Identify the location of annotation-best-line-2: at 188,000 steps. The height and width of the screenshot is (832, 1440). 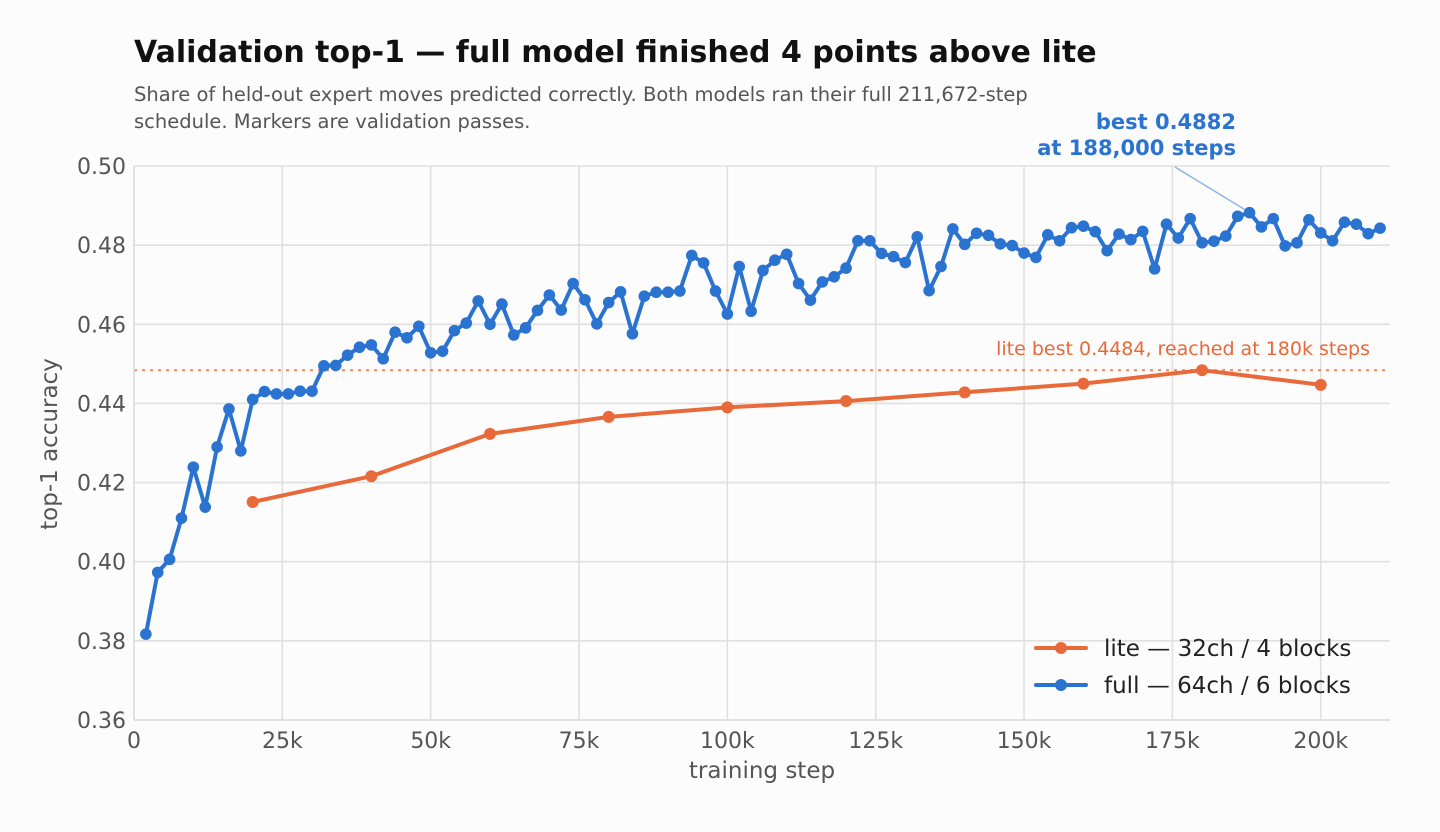
(1136, 148).